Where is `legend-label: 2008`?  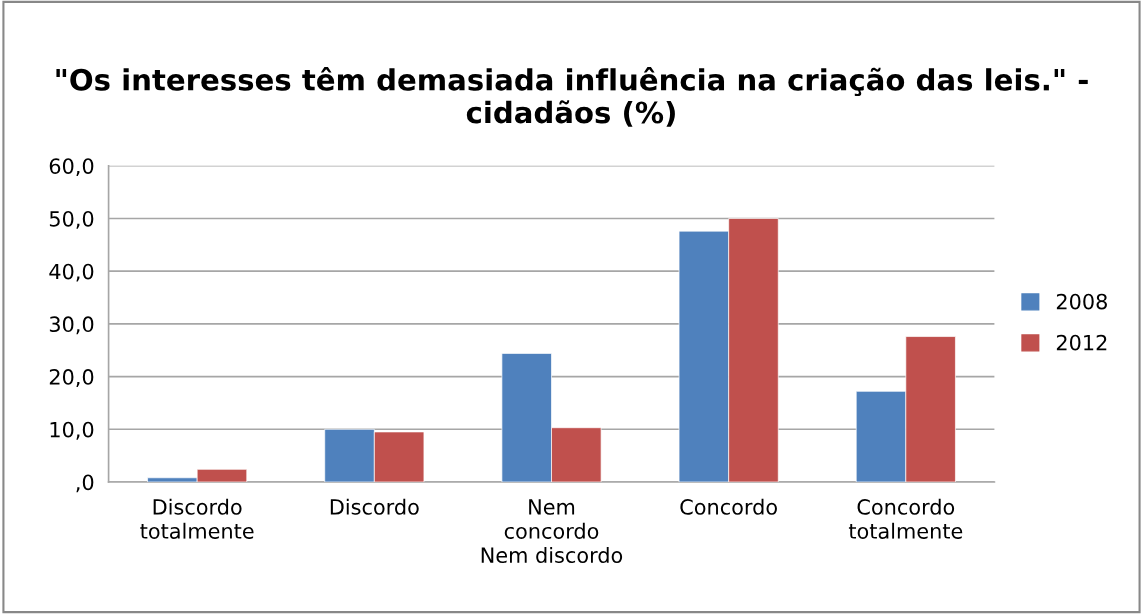 legend-label: 2008 is located at coordinates (1081, 301).